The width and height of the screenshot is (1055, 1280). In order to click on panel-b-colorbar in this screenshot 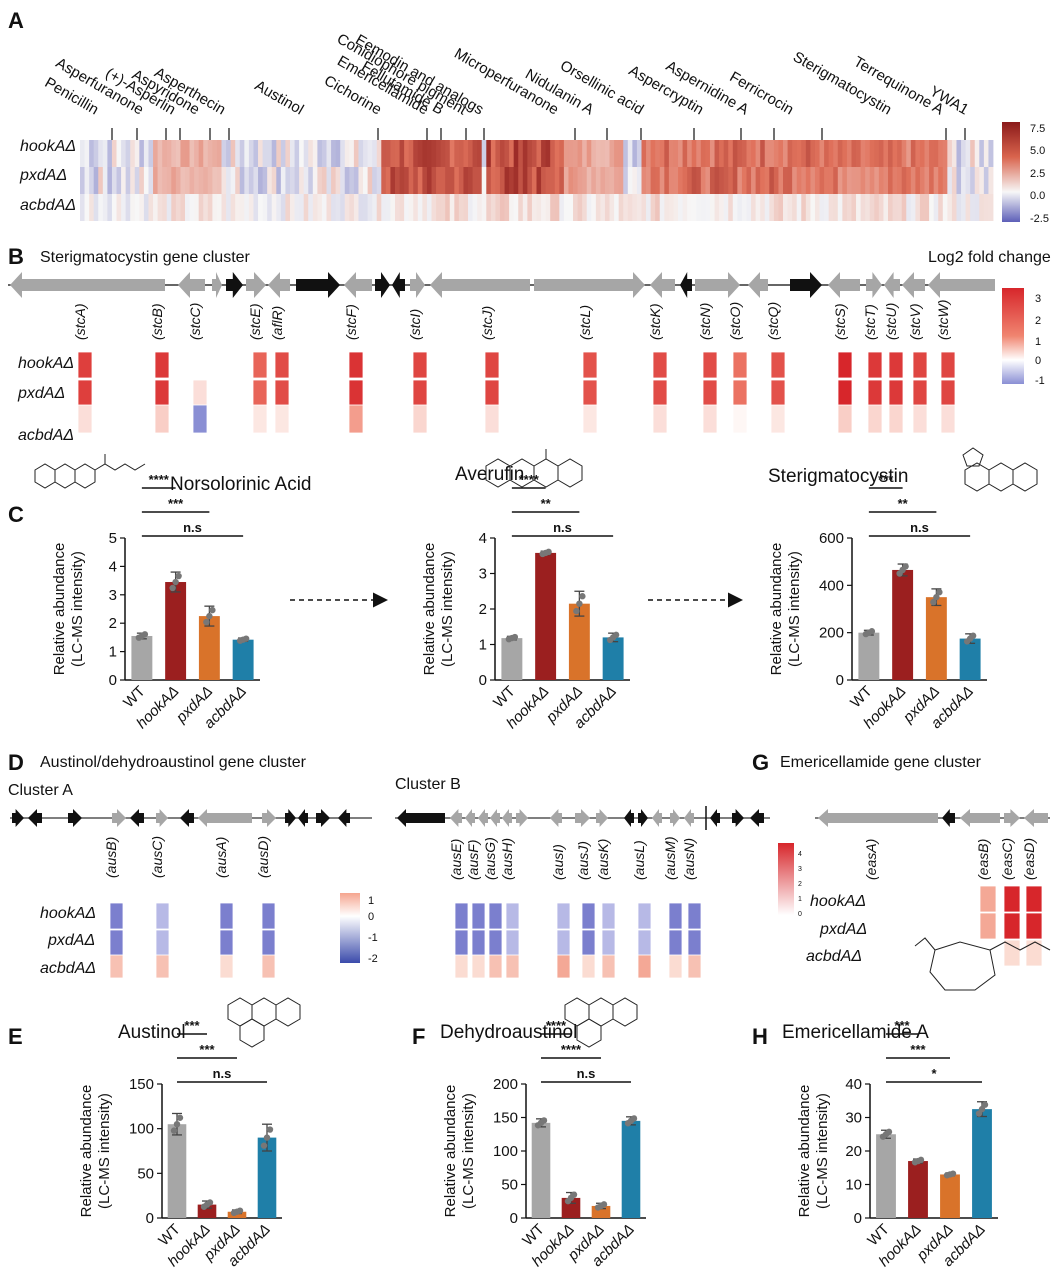, I will do `click(1013, 336)`.